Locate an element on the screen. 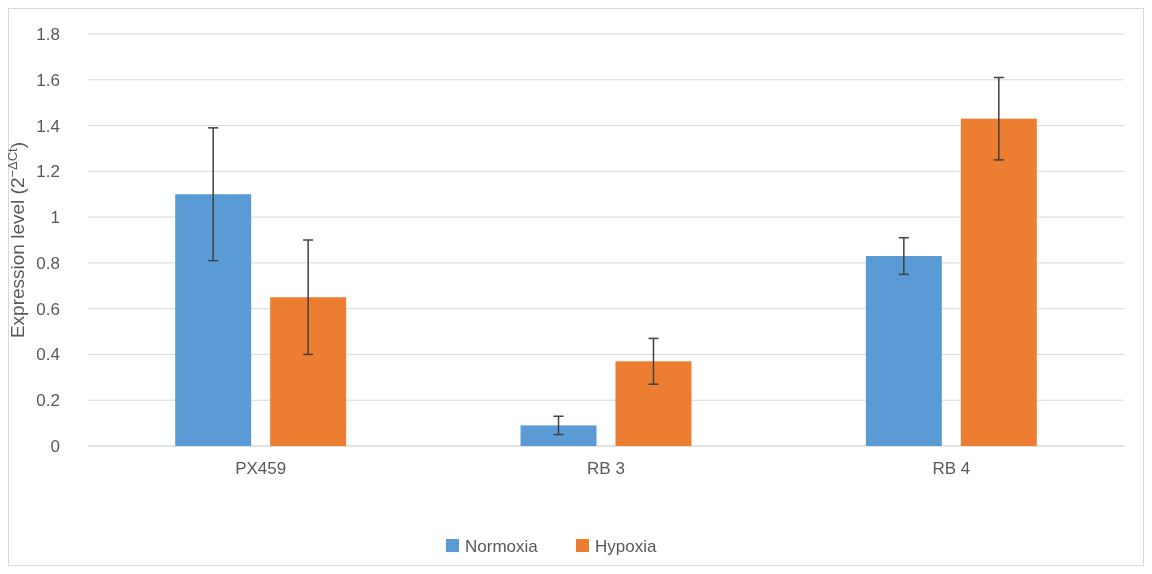 The height and width of the screenshot is (574, 1152). y-tick-label: 0.2 is located at coordinates (48, 401).